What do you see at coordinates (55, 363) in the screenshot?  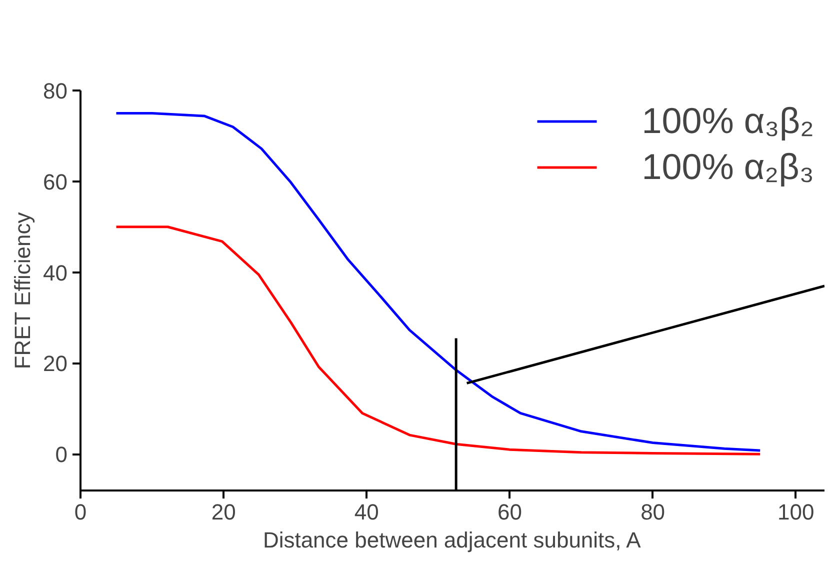 I see `y-tick-label: 20` at bounding box center [55, 363].